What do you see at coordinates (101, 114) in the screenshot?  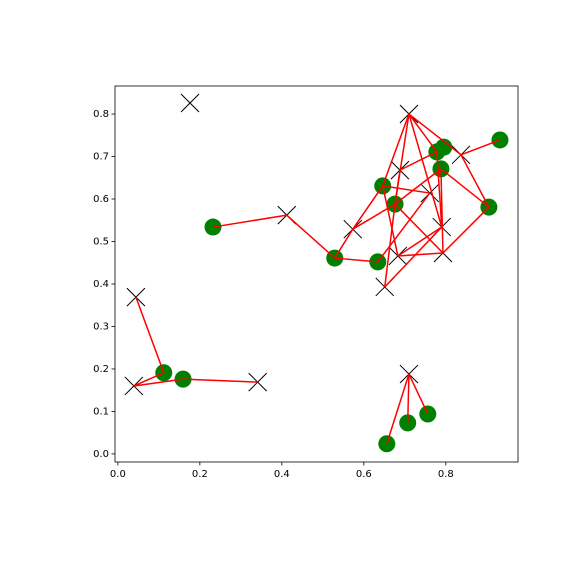 I see `y-tick-label: 0.8` at bounding box center [101, 114].